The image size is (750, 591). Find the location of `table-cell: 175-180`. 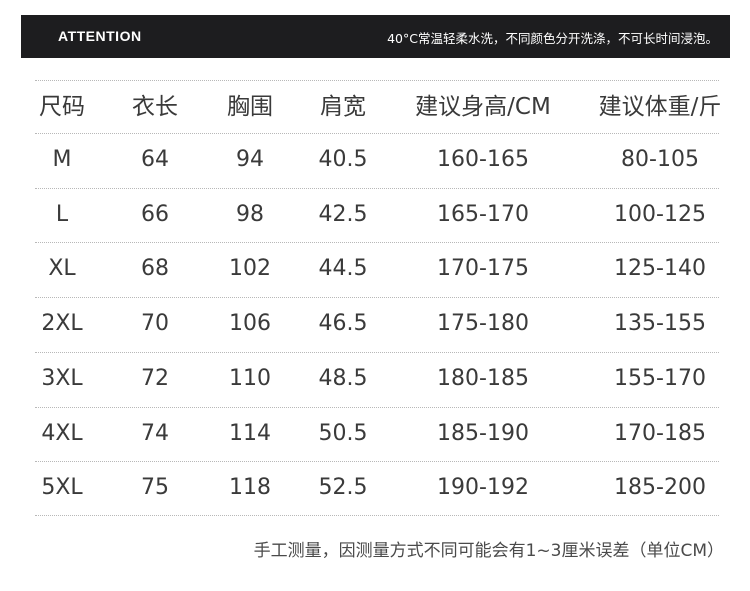

table-cell: 175-180 is located at coordinates (483, 323).